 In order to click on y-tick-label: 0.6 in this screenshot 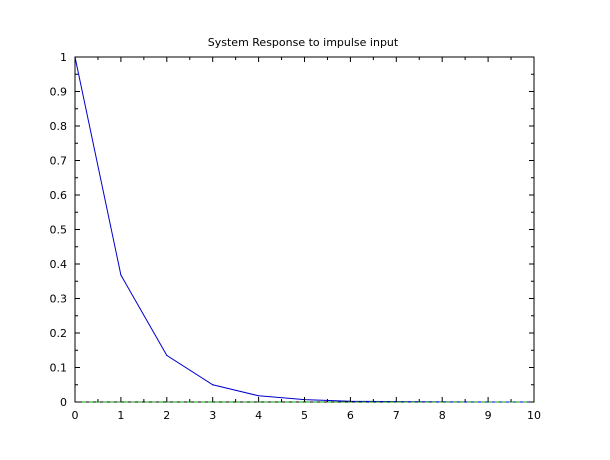, I will do `click(59, 195)`.